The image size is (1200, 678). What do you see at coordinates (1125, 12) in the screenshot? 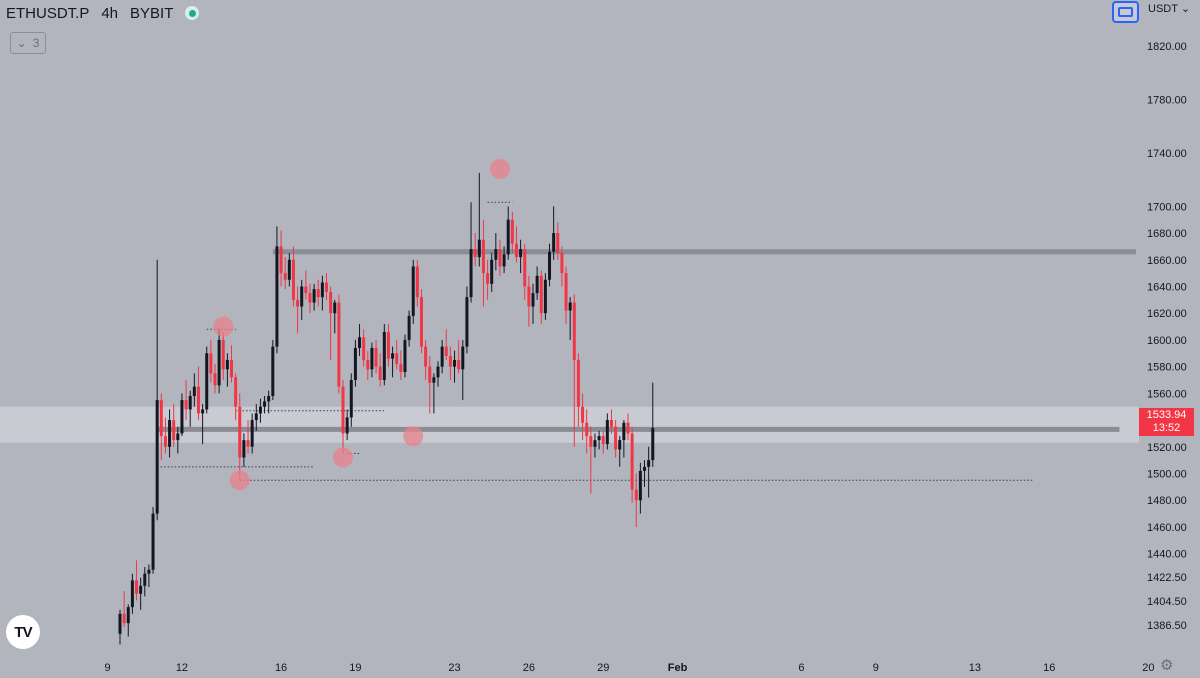
I see `fullscreen-icon` at bounding box center [1125, 12].